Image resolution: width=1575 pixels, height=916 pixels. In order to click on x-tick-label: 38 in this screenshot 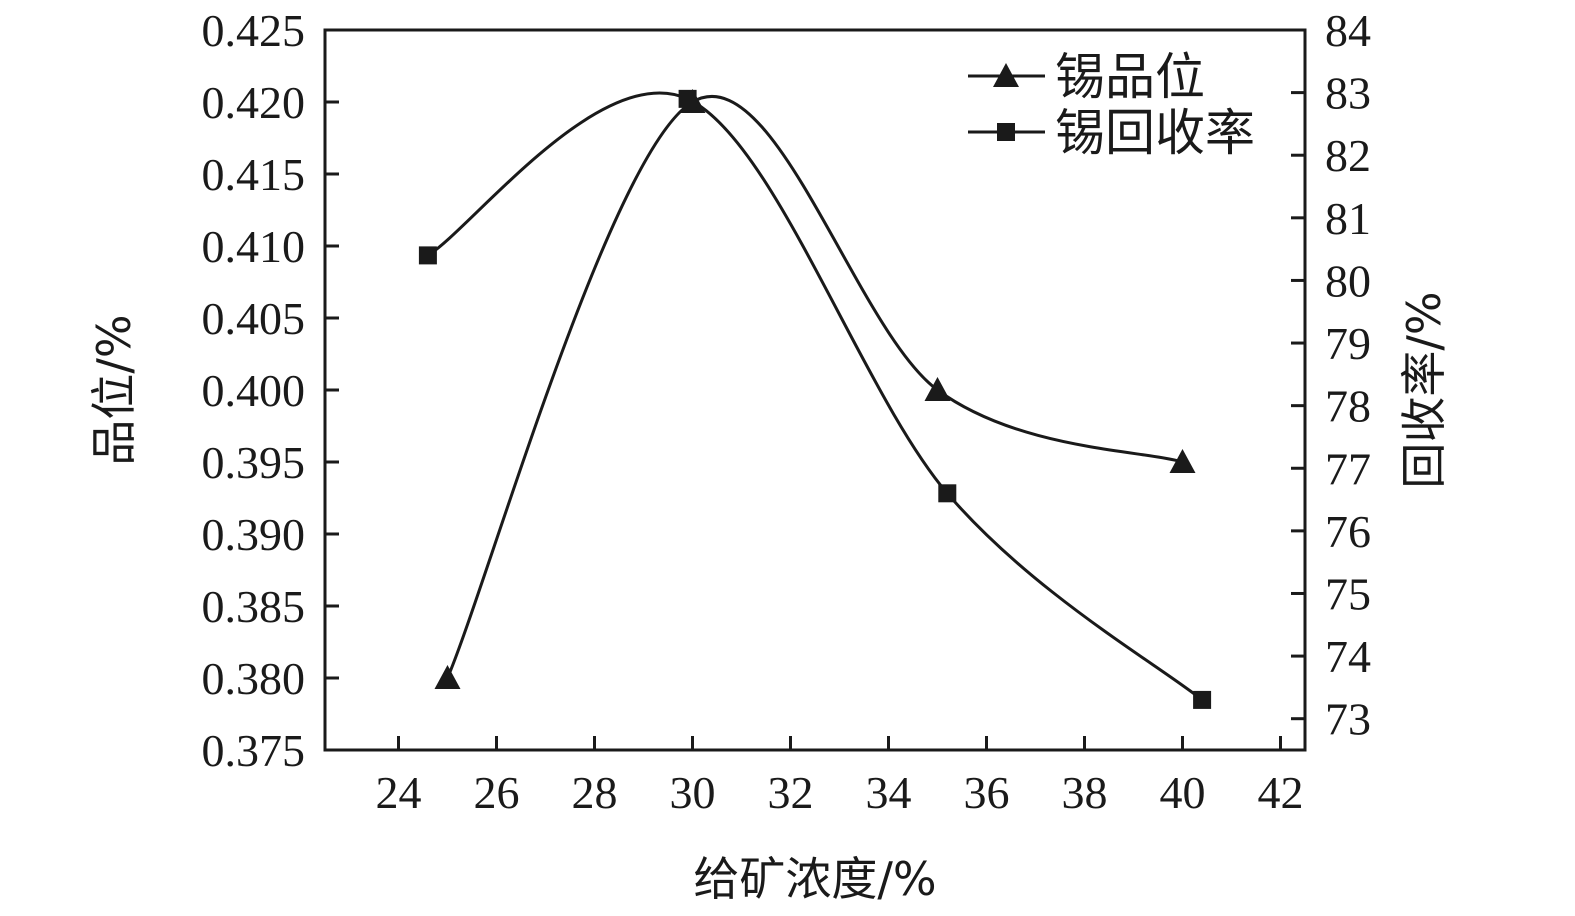, I will do `click(1085, 792)`.